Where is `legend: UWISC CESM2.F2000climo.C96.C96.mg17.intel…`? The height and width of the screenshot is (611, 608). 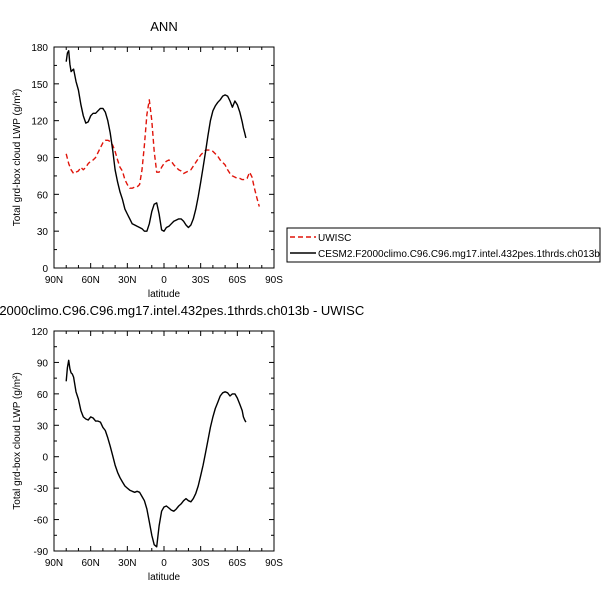
legend: UWISC CESM2.F2000climo.C96.C96.mg17.intel… is located at coordinates (443, 245).